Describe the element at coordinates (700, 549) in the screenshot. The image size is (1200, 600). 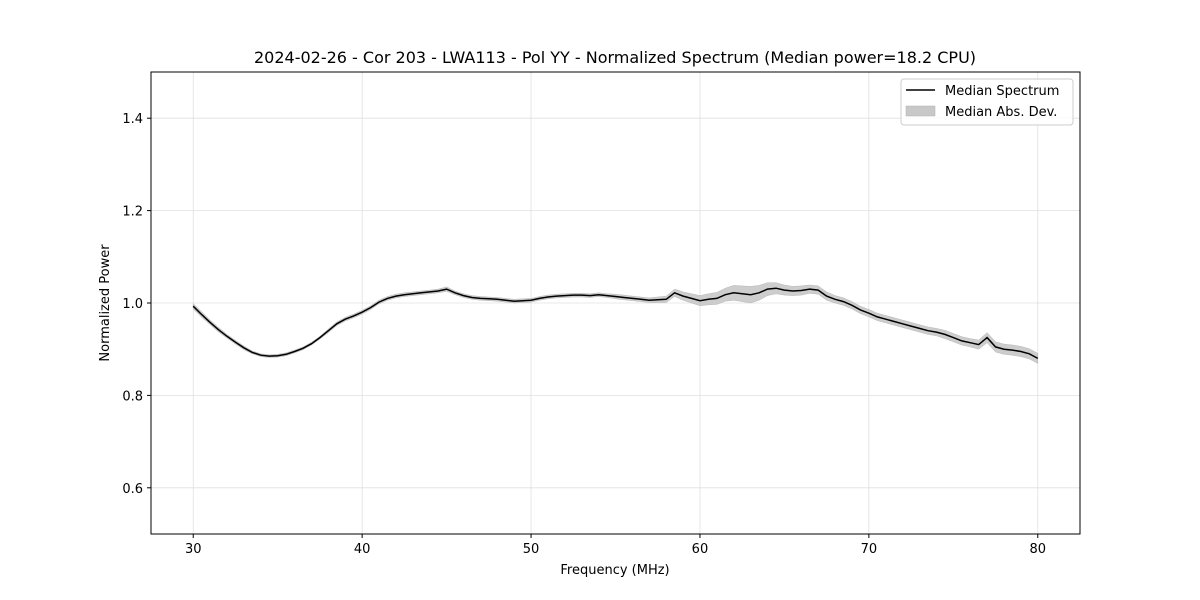
I see `x-tick-label: 60` at that location.